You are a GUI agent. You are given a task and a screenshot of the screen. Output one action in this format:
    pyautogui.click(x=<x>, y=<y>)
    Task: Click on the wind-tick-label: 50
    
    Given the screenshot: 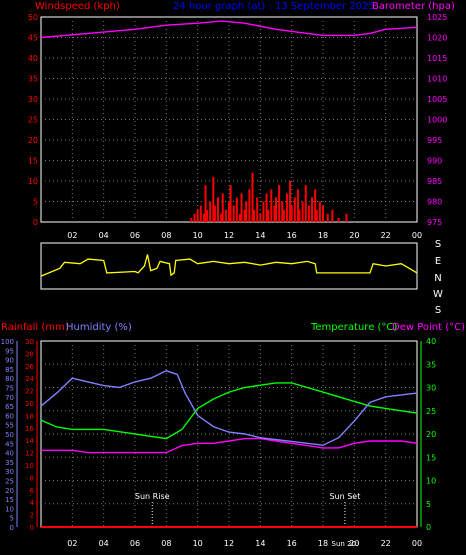 What is the action you would take?
    pyautogui.click(x=33, y=17)
    